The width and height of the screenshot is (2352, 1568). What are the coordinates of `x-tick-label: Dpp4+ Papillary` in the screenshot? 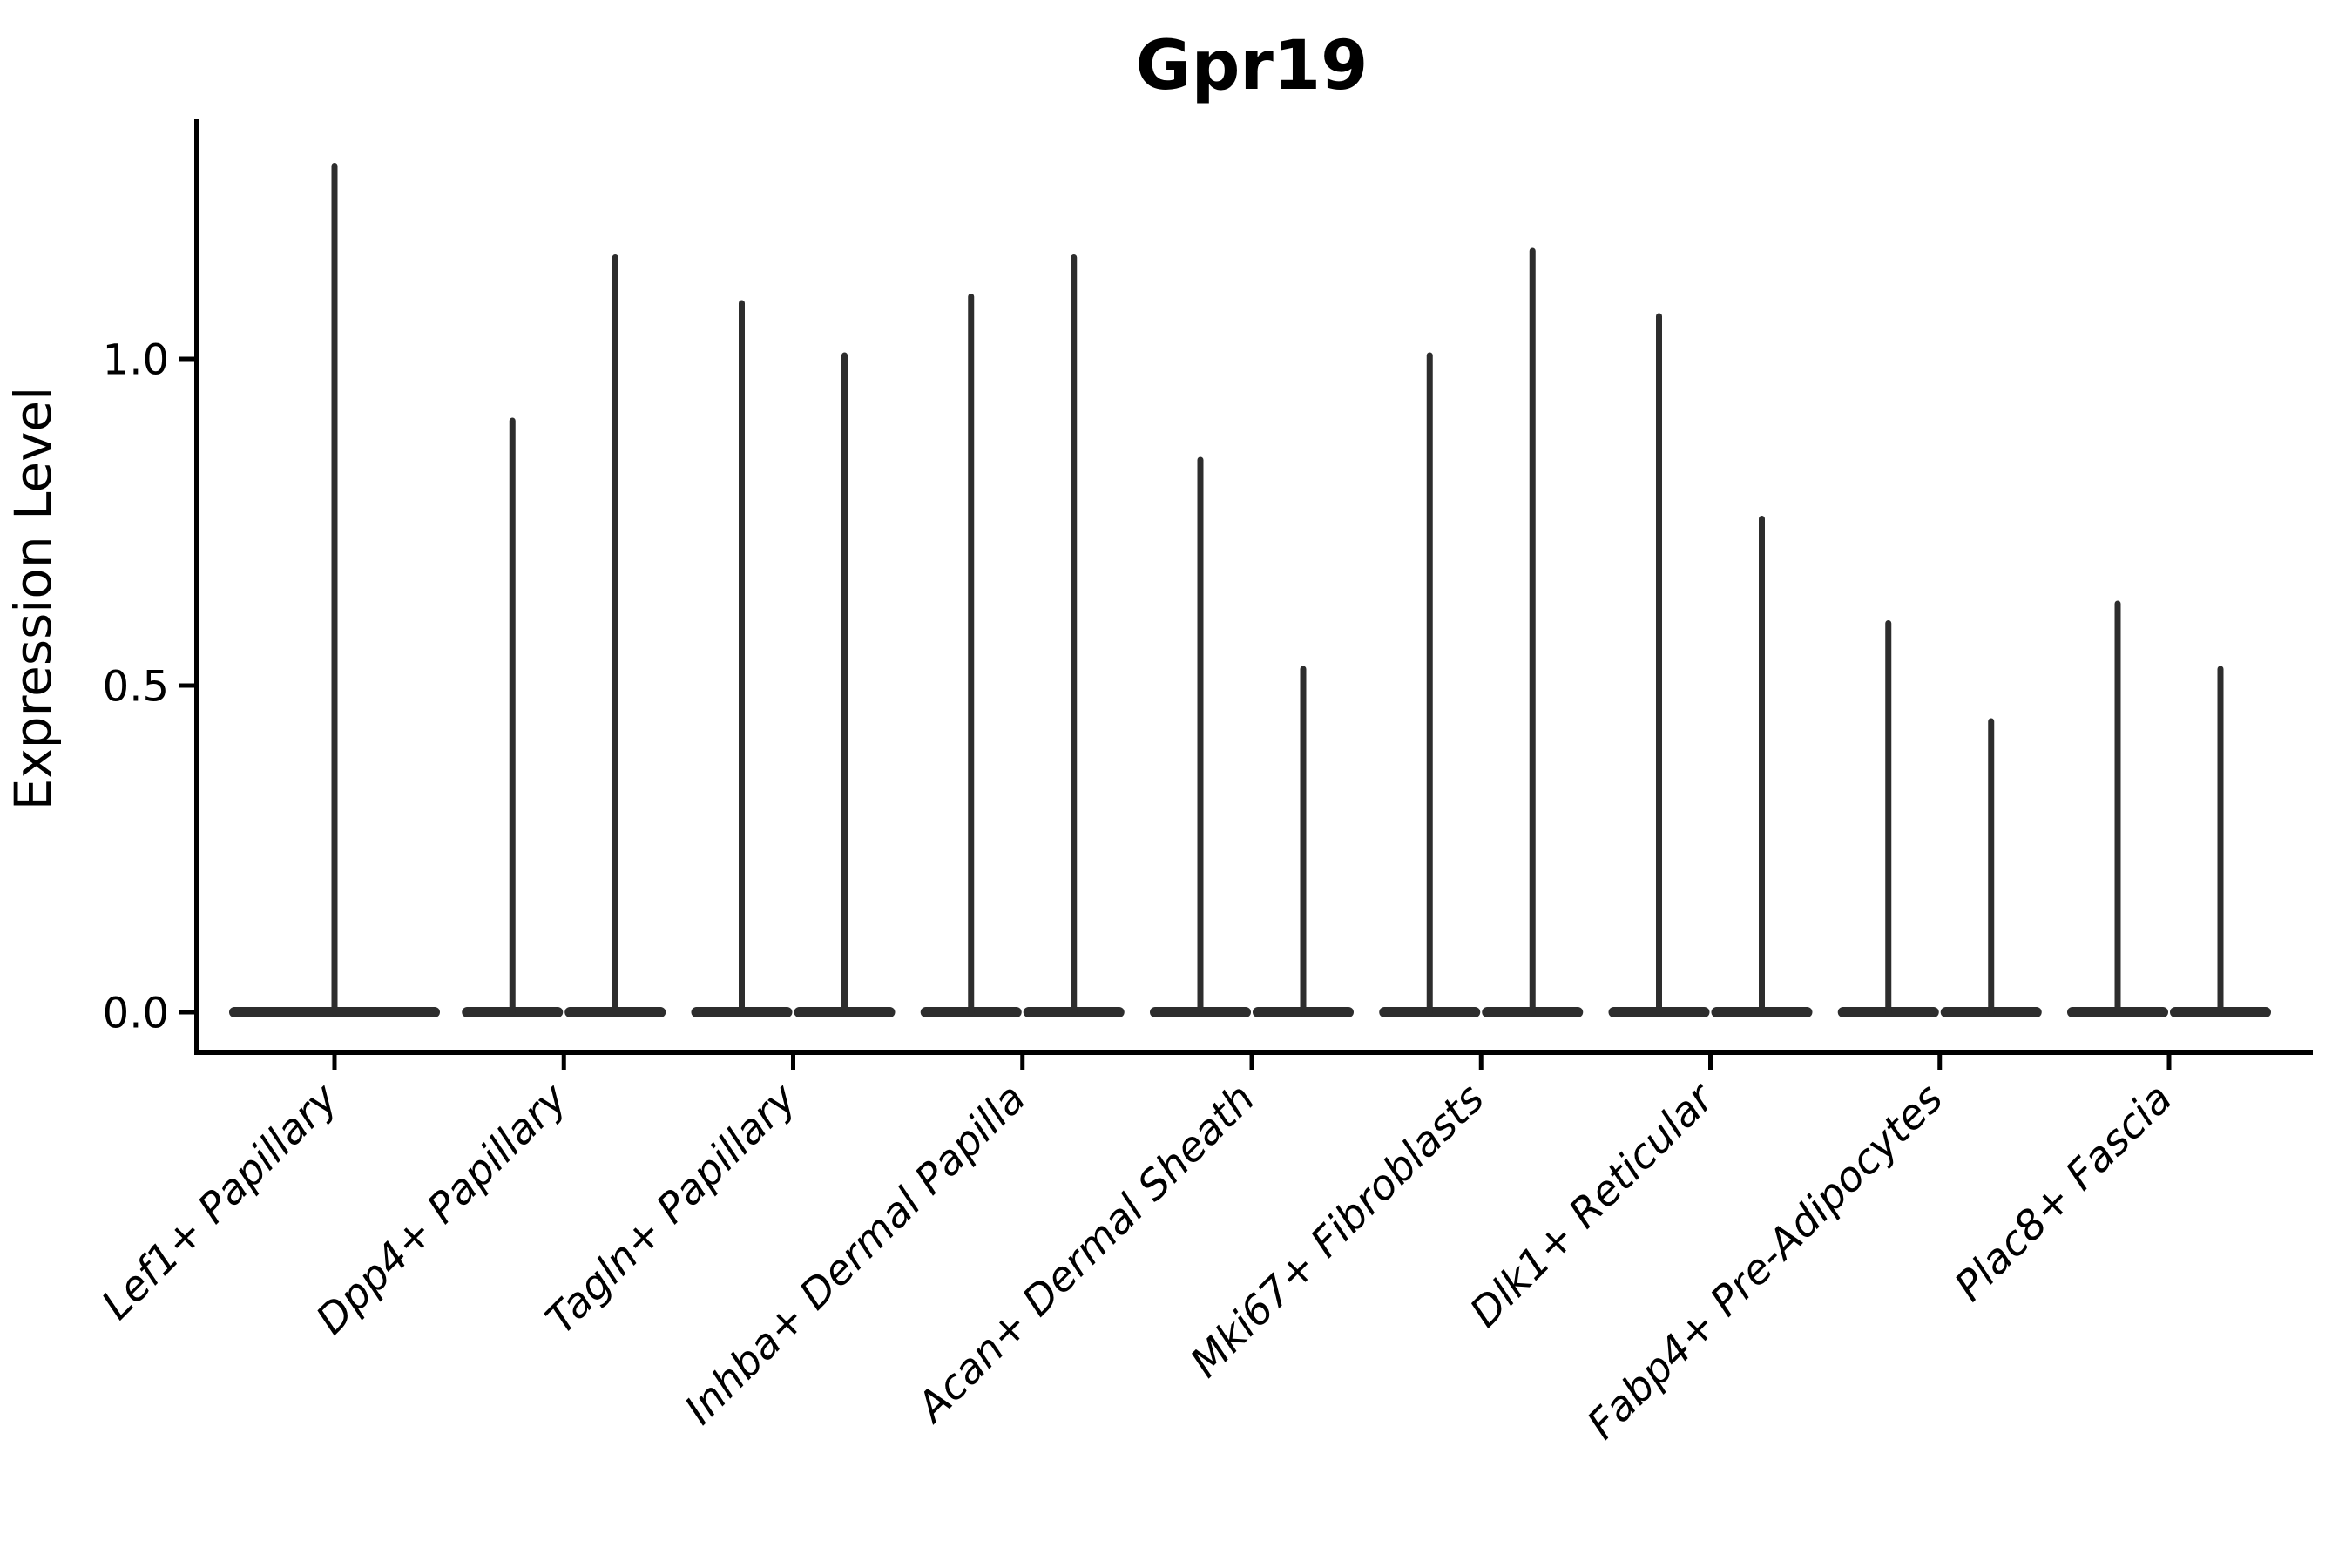 It's located at (443, 1209).